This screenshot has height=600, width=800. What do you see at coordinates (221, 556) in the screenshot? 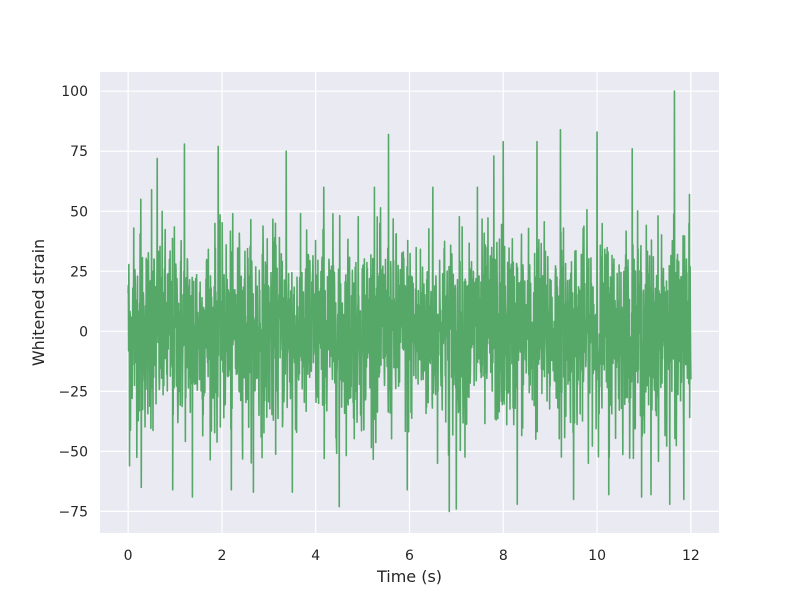
I see `x-tick-label: 2` at bounding box center [221, 556].